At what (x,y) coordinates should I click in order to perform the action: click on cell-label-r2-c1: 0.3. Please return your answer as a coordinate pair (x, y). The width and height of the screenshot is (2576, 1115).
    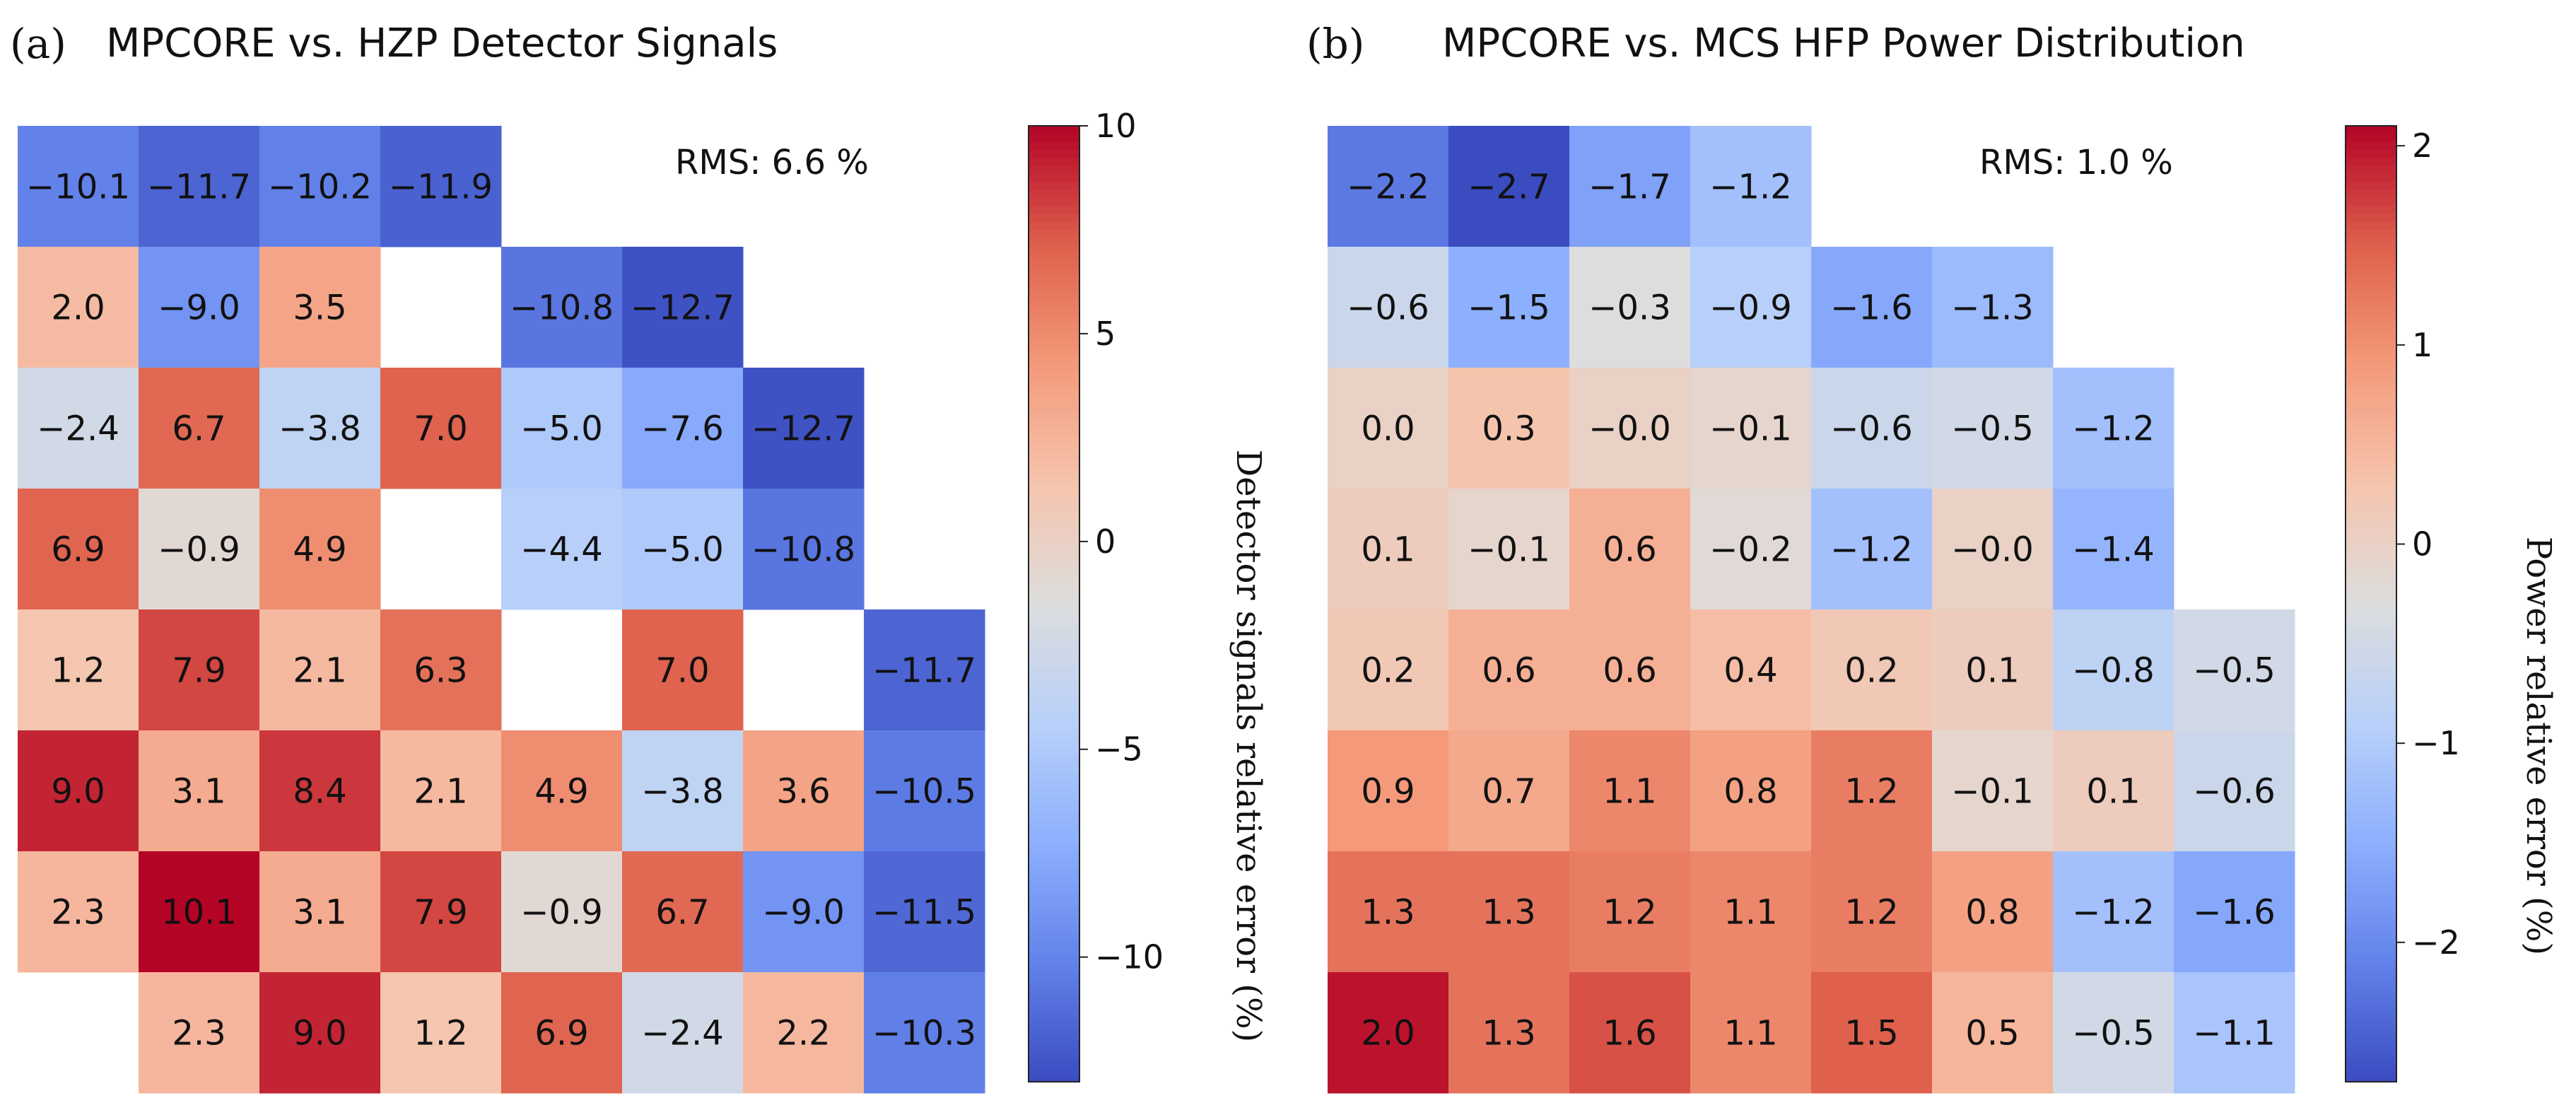
    Looking at the image, I should click on (1508, 429).